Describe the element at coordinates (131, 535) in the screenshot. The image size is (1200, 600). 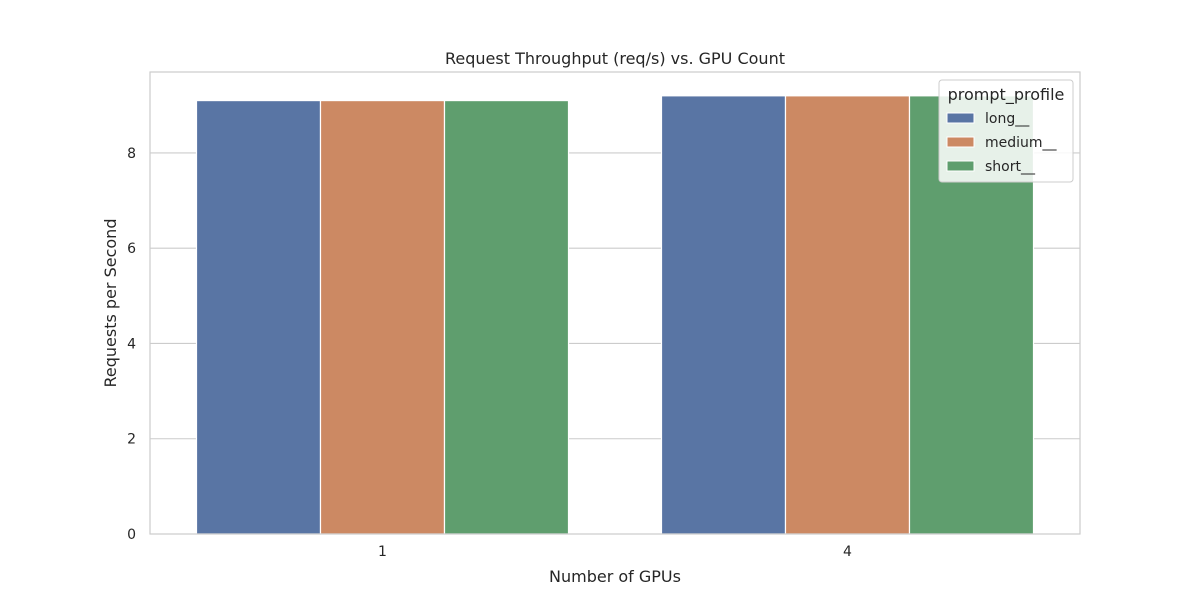
I see `y-tick-label: 0` at that location.